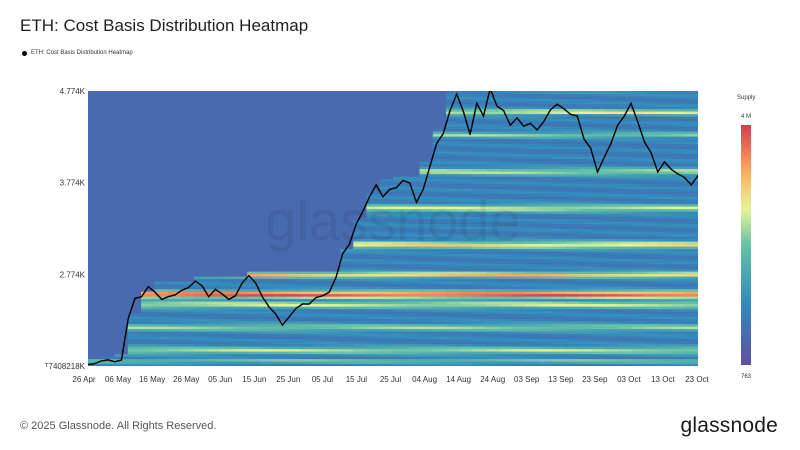  I want to click on legend: ETH: Cost Basis Distribution Heatmap, so click(77, 53).